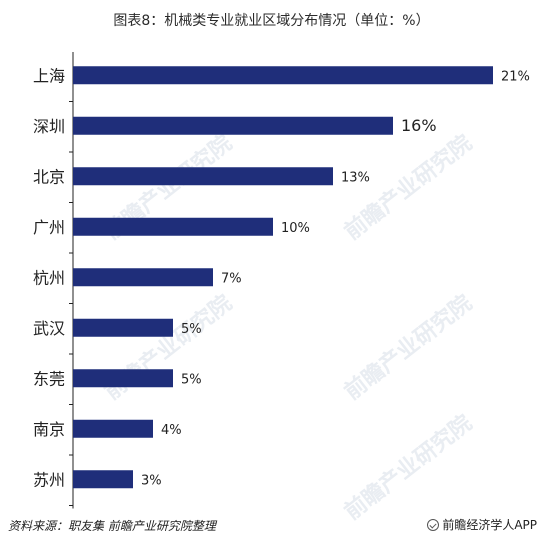  Describe the element at coordinates (355, 177) in the screenshot. I see `value-label: 13%` at that location.